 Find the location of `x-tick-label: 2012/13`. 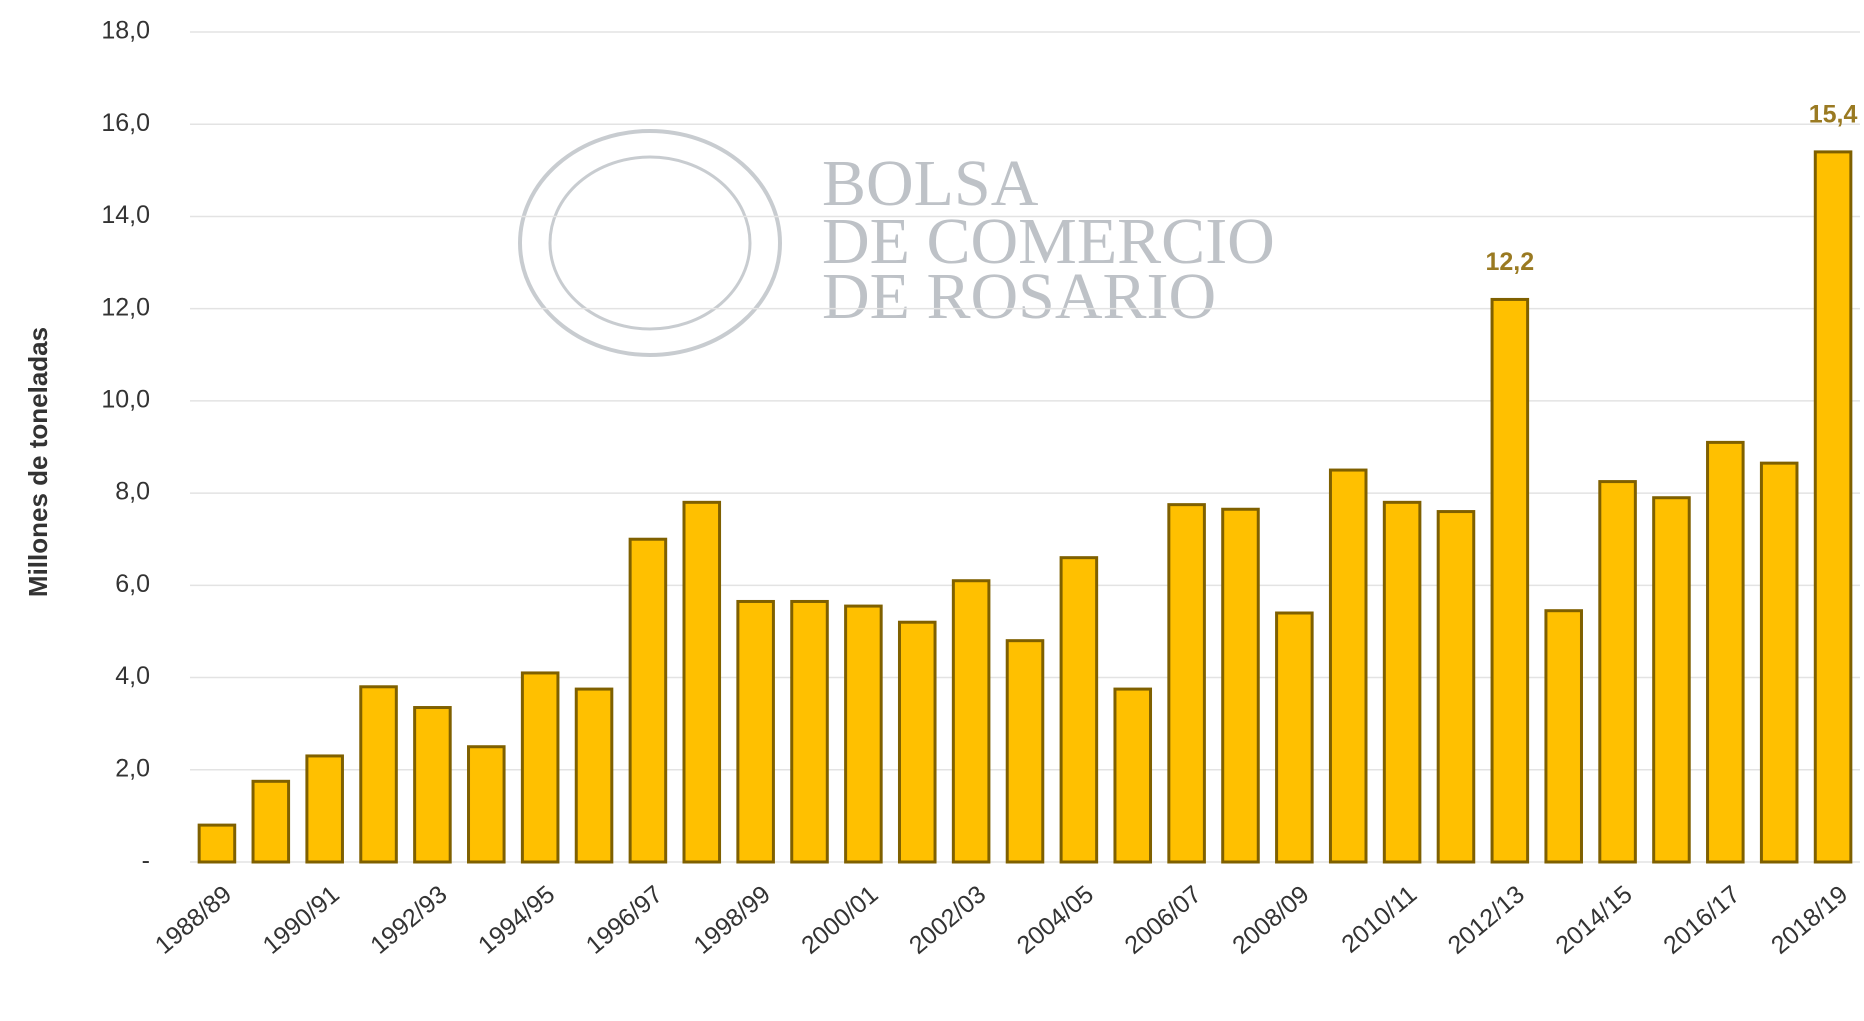

x-tick-label: 2012/13 is located at coordinates (1486, 920).